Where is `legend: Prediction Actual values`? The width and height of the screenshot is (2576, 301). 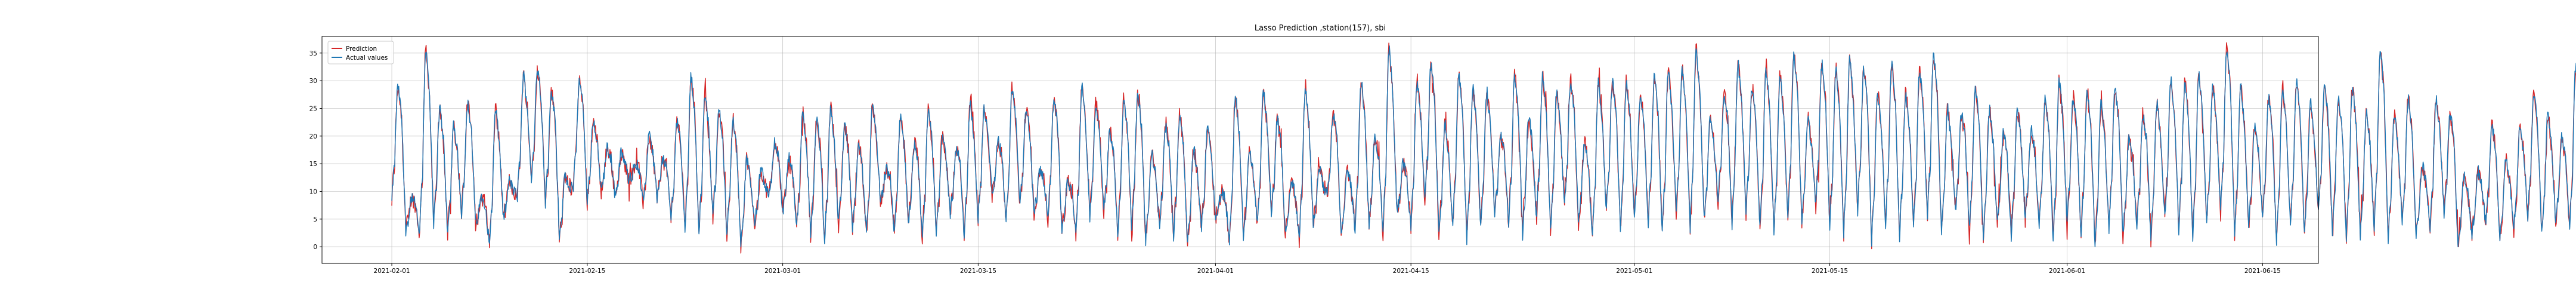 legend: Prediction Actual values is located at coordinates (361, 52).